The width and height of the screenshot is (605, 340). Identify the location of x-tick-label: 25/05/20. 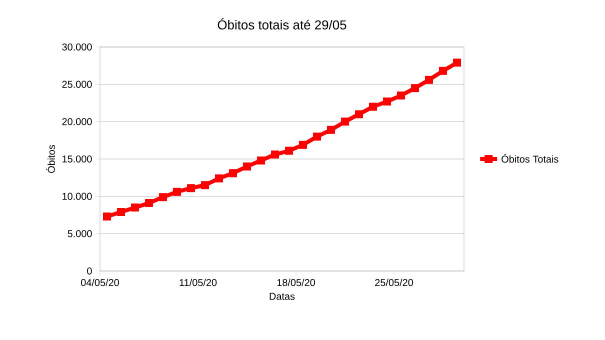
(394, 282).